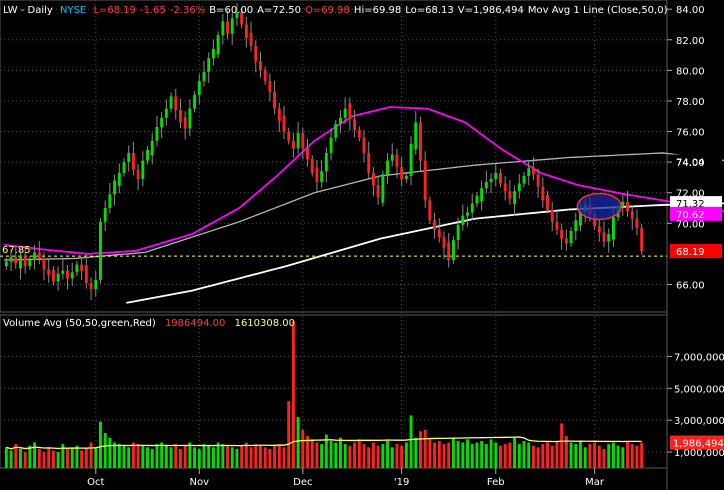  I want to click on price-tick-label: 66.00, so click(690, 285).